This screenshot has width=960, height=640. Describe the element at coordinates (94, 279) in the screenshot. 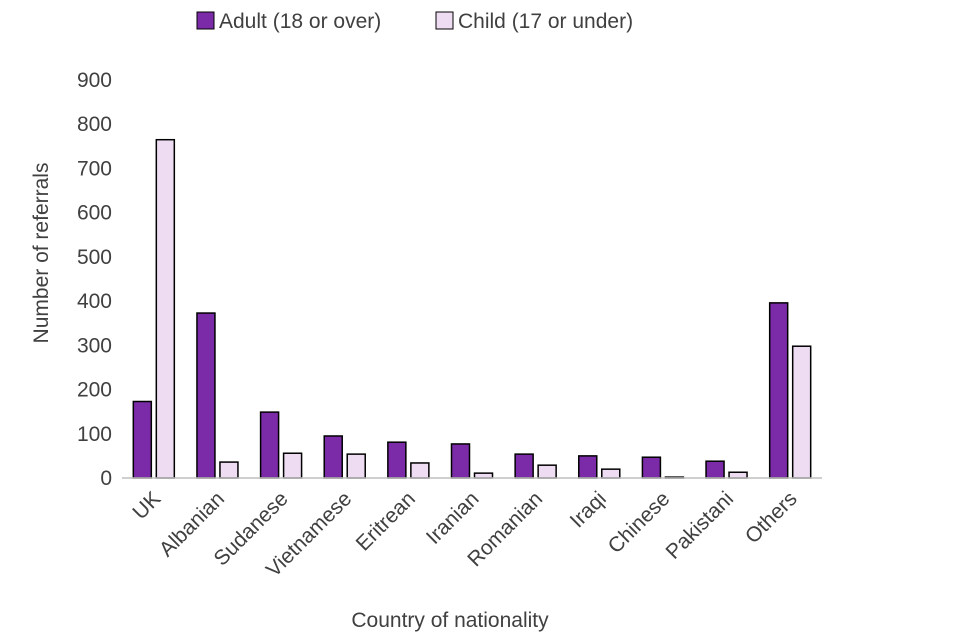

I see `y-axis-ticks: 0 100 200 300 400 500 600 700 800 900` at that location.